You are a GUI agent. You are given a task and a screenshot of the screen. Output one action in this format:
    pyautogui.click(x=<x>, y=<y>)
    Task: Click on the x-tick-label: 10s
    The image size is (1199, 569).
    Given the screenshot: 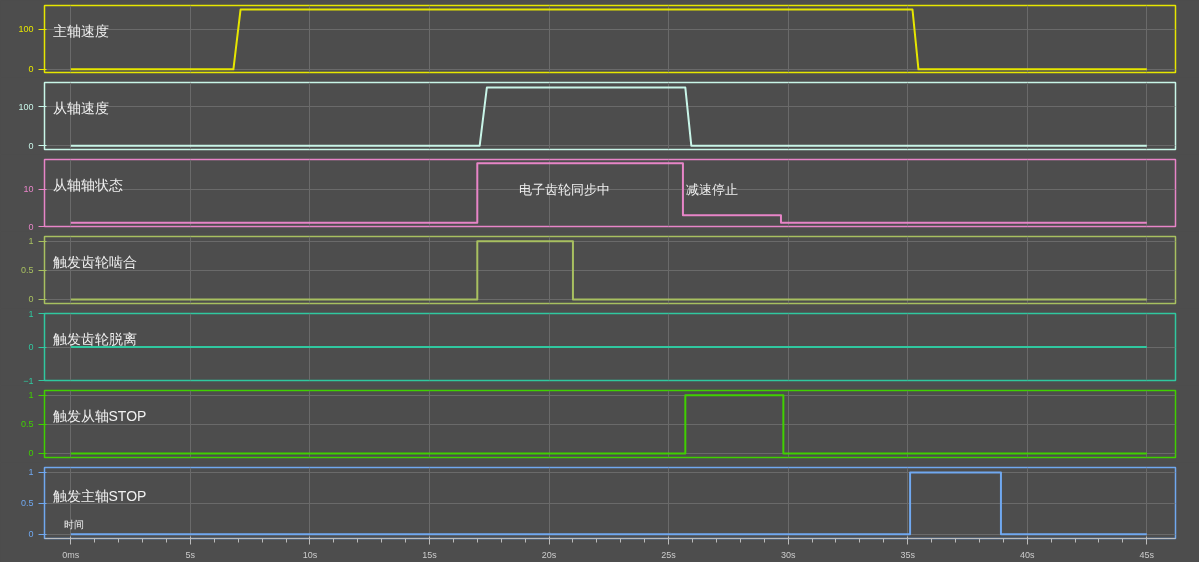 What is the action you would take?
    pyautogui.click(x=310, y=554)
    